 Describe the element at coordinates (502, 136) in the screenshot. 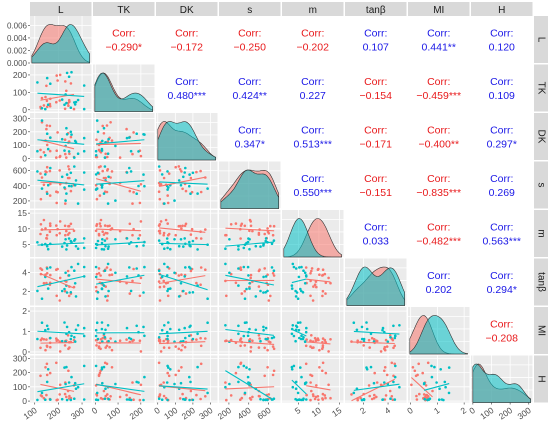

I see `correlation-panel: Corr: 0.297*` at that location.